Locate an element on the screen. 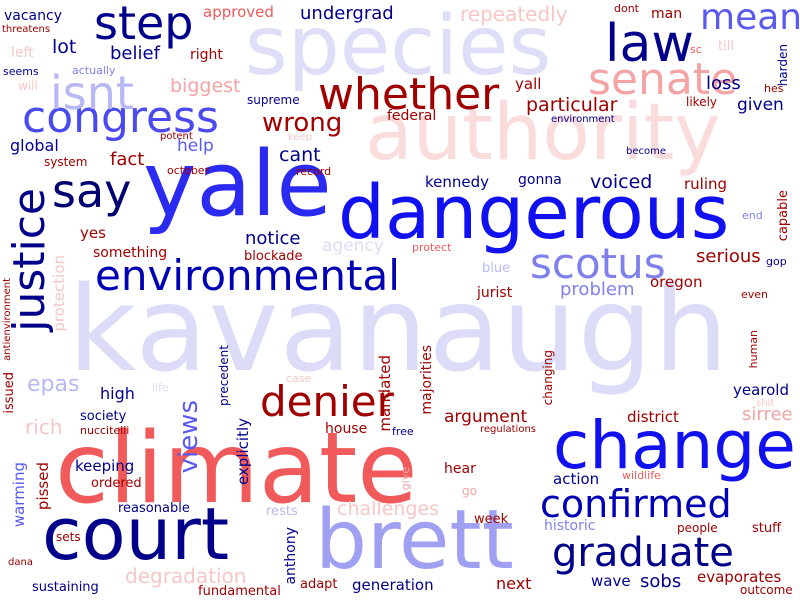 The image size is (800, 600). word-argument: argument is located at coordinates (486, 417).